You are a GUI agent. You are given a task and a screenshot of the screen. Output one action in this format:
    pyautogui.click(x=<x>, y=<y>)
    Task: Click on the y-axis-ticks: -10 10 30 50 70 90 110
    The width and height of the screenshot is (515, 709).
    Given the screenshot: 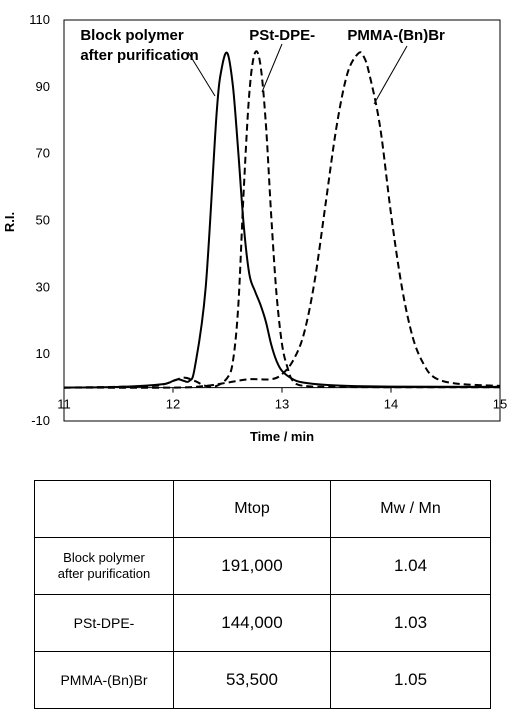 What is the action you would take?
    pyautogui.click(x=39, y=220)
    